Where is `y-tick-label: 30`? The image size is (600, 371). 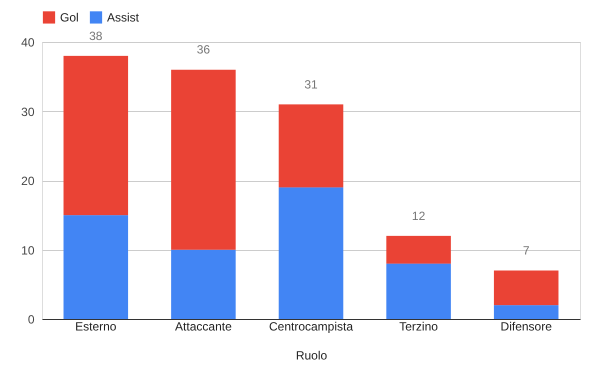
y-tick-label: 30 is located at coordinates (28, 111).